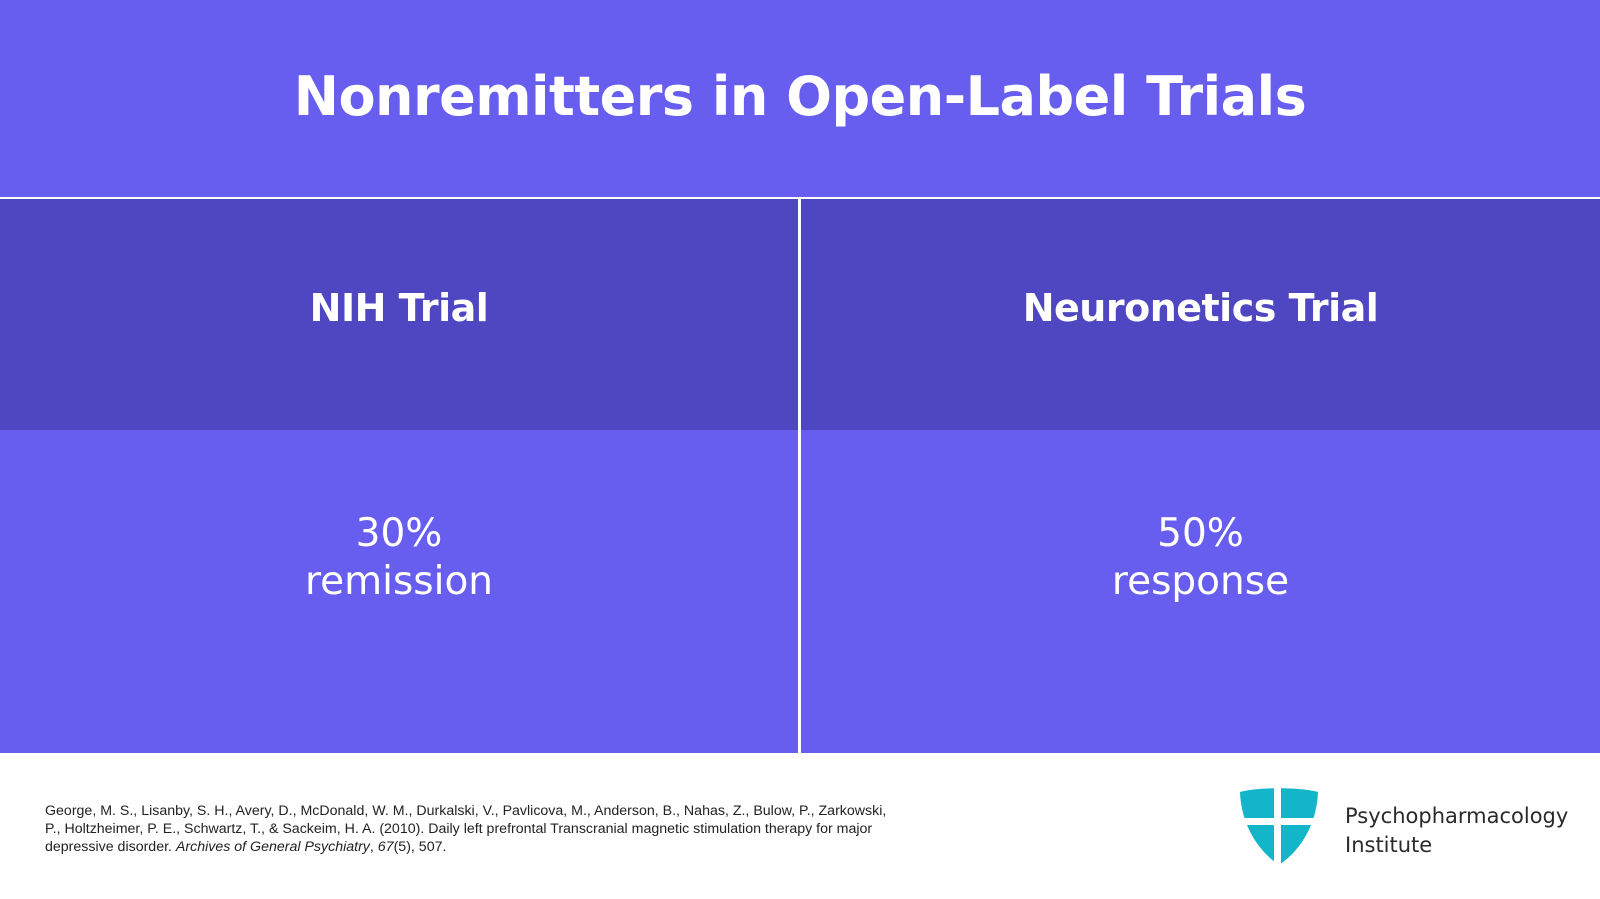 This screenshot has width=1600, height=899. Describe the element at coordinates (272, 847) in the screenshot. I see `citation-journal: Archives of General Psychiatry` at that location.